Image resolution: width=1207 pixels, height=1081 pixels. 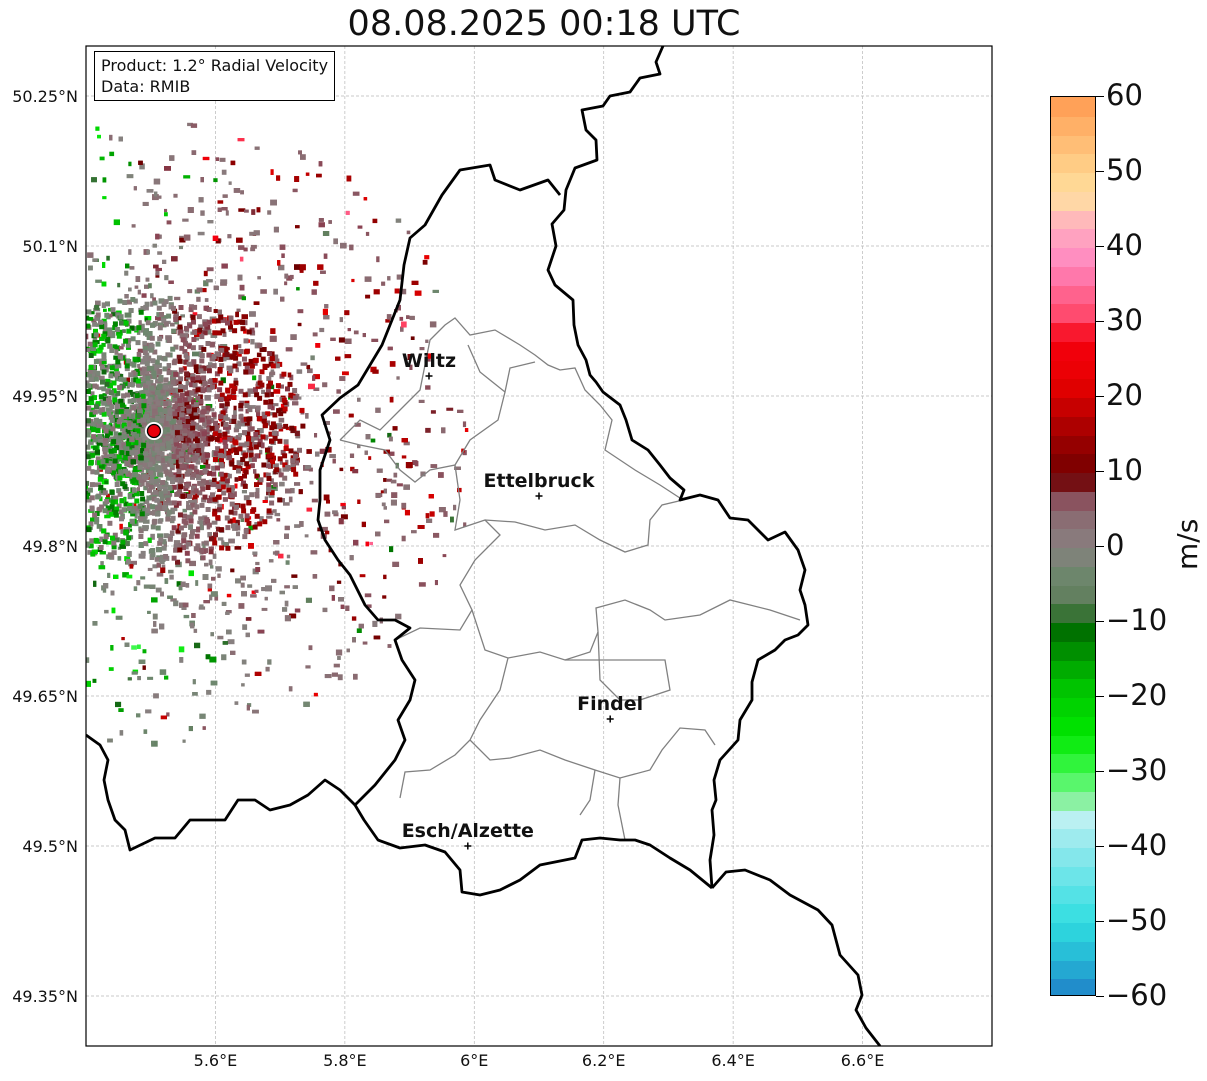 I want to click on colorbar-tick-label: −50, so click(x=1137, y=920).